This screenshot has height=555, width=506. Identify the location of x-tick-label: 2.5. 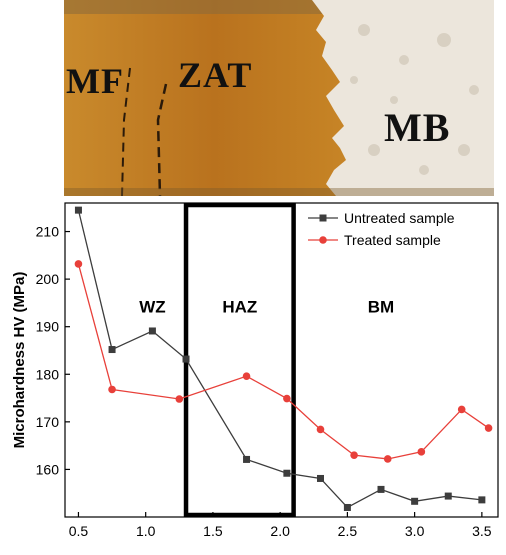
(348, 531).